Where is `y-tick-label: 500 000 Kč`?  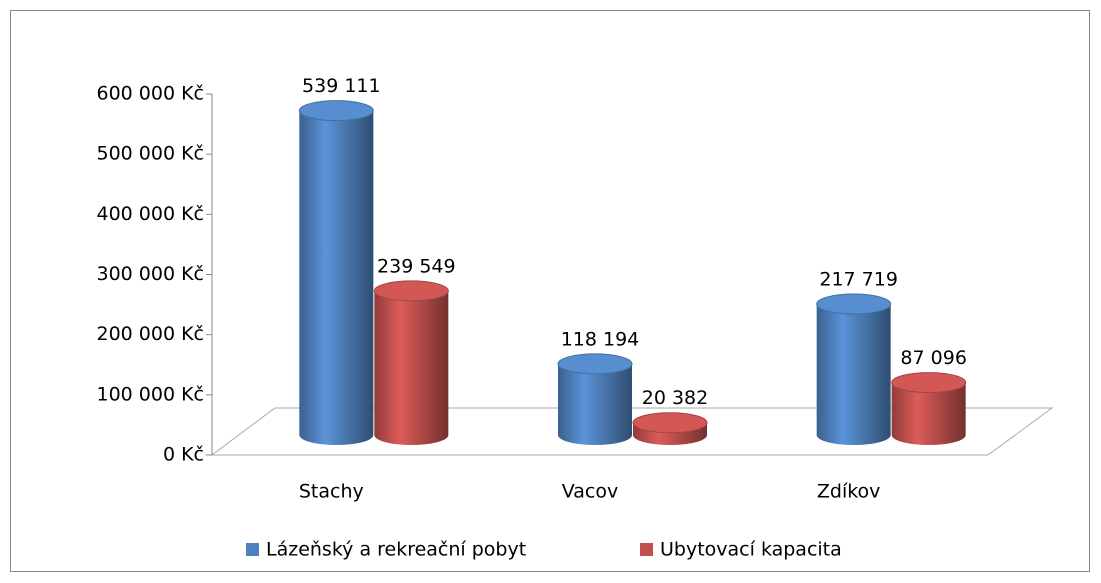
y-tick-label: 500 000 Kč is located at coordinates (150, 154).